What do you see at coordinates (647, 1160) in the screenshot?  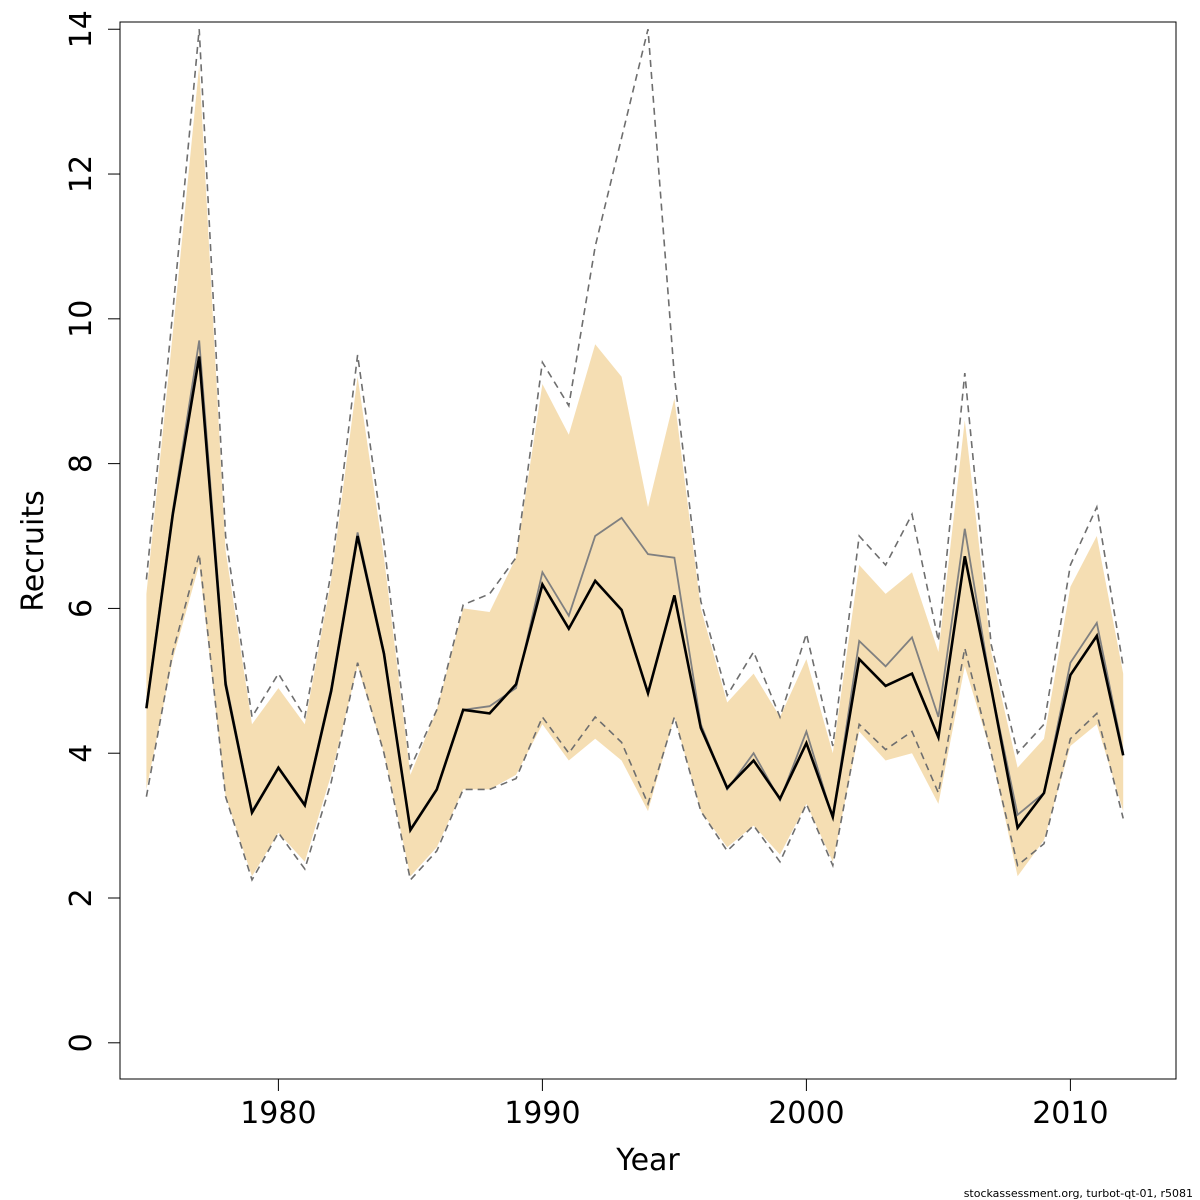 I see `x-axis-title: Year` at bounding box center [647, 1160].